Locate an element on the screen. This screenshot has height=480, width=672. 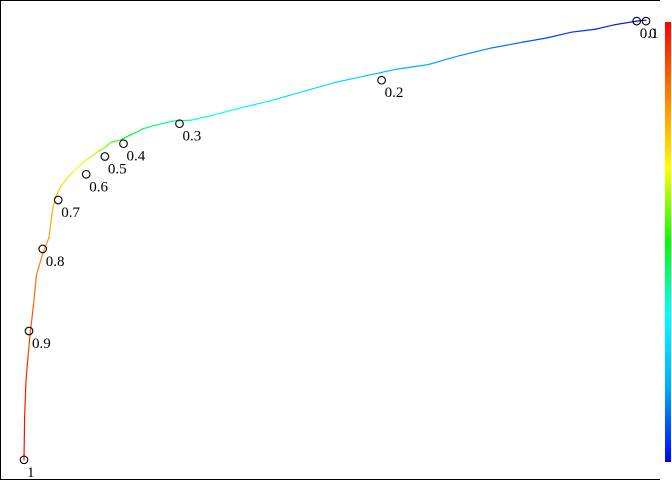
cutoff-label: 0.9 is located at coordinates (41, 344).